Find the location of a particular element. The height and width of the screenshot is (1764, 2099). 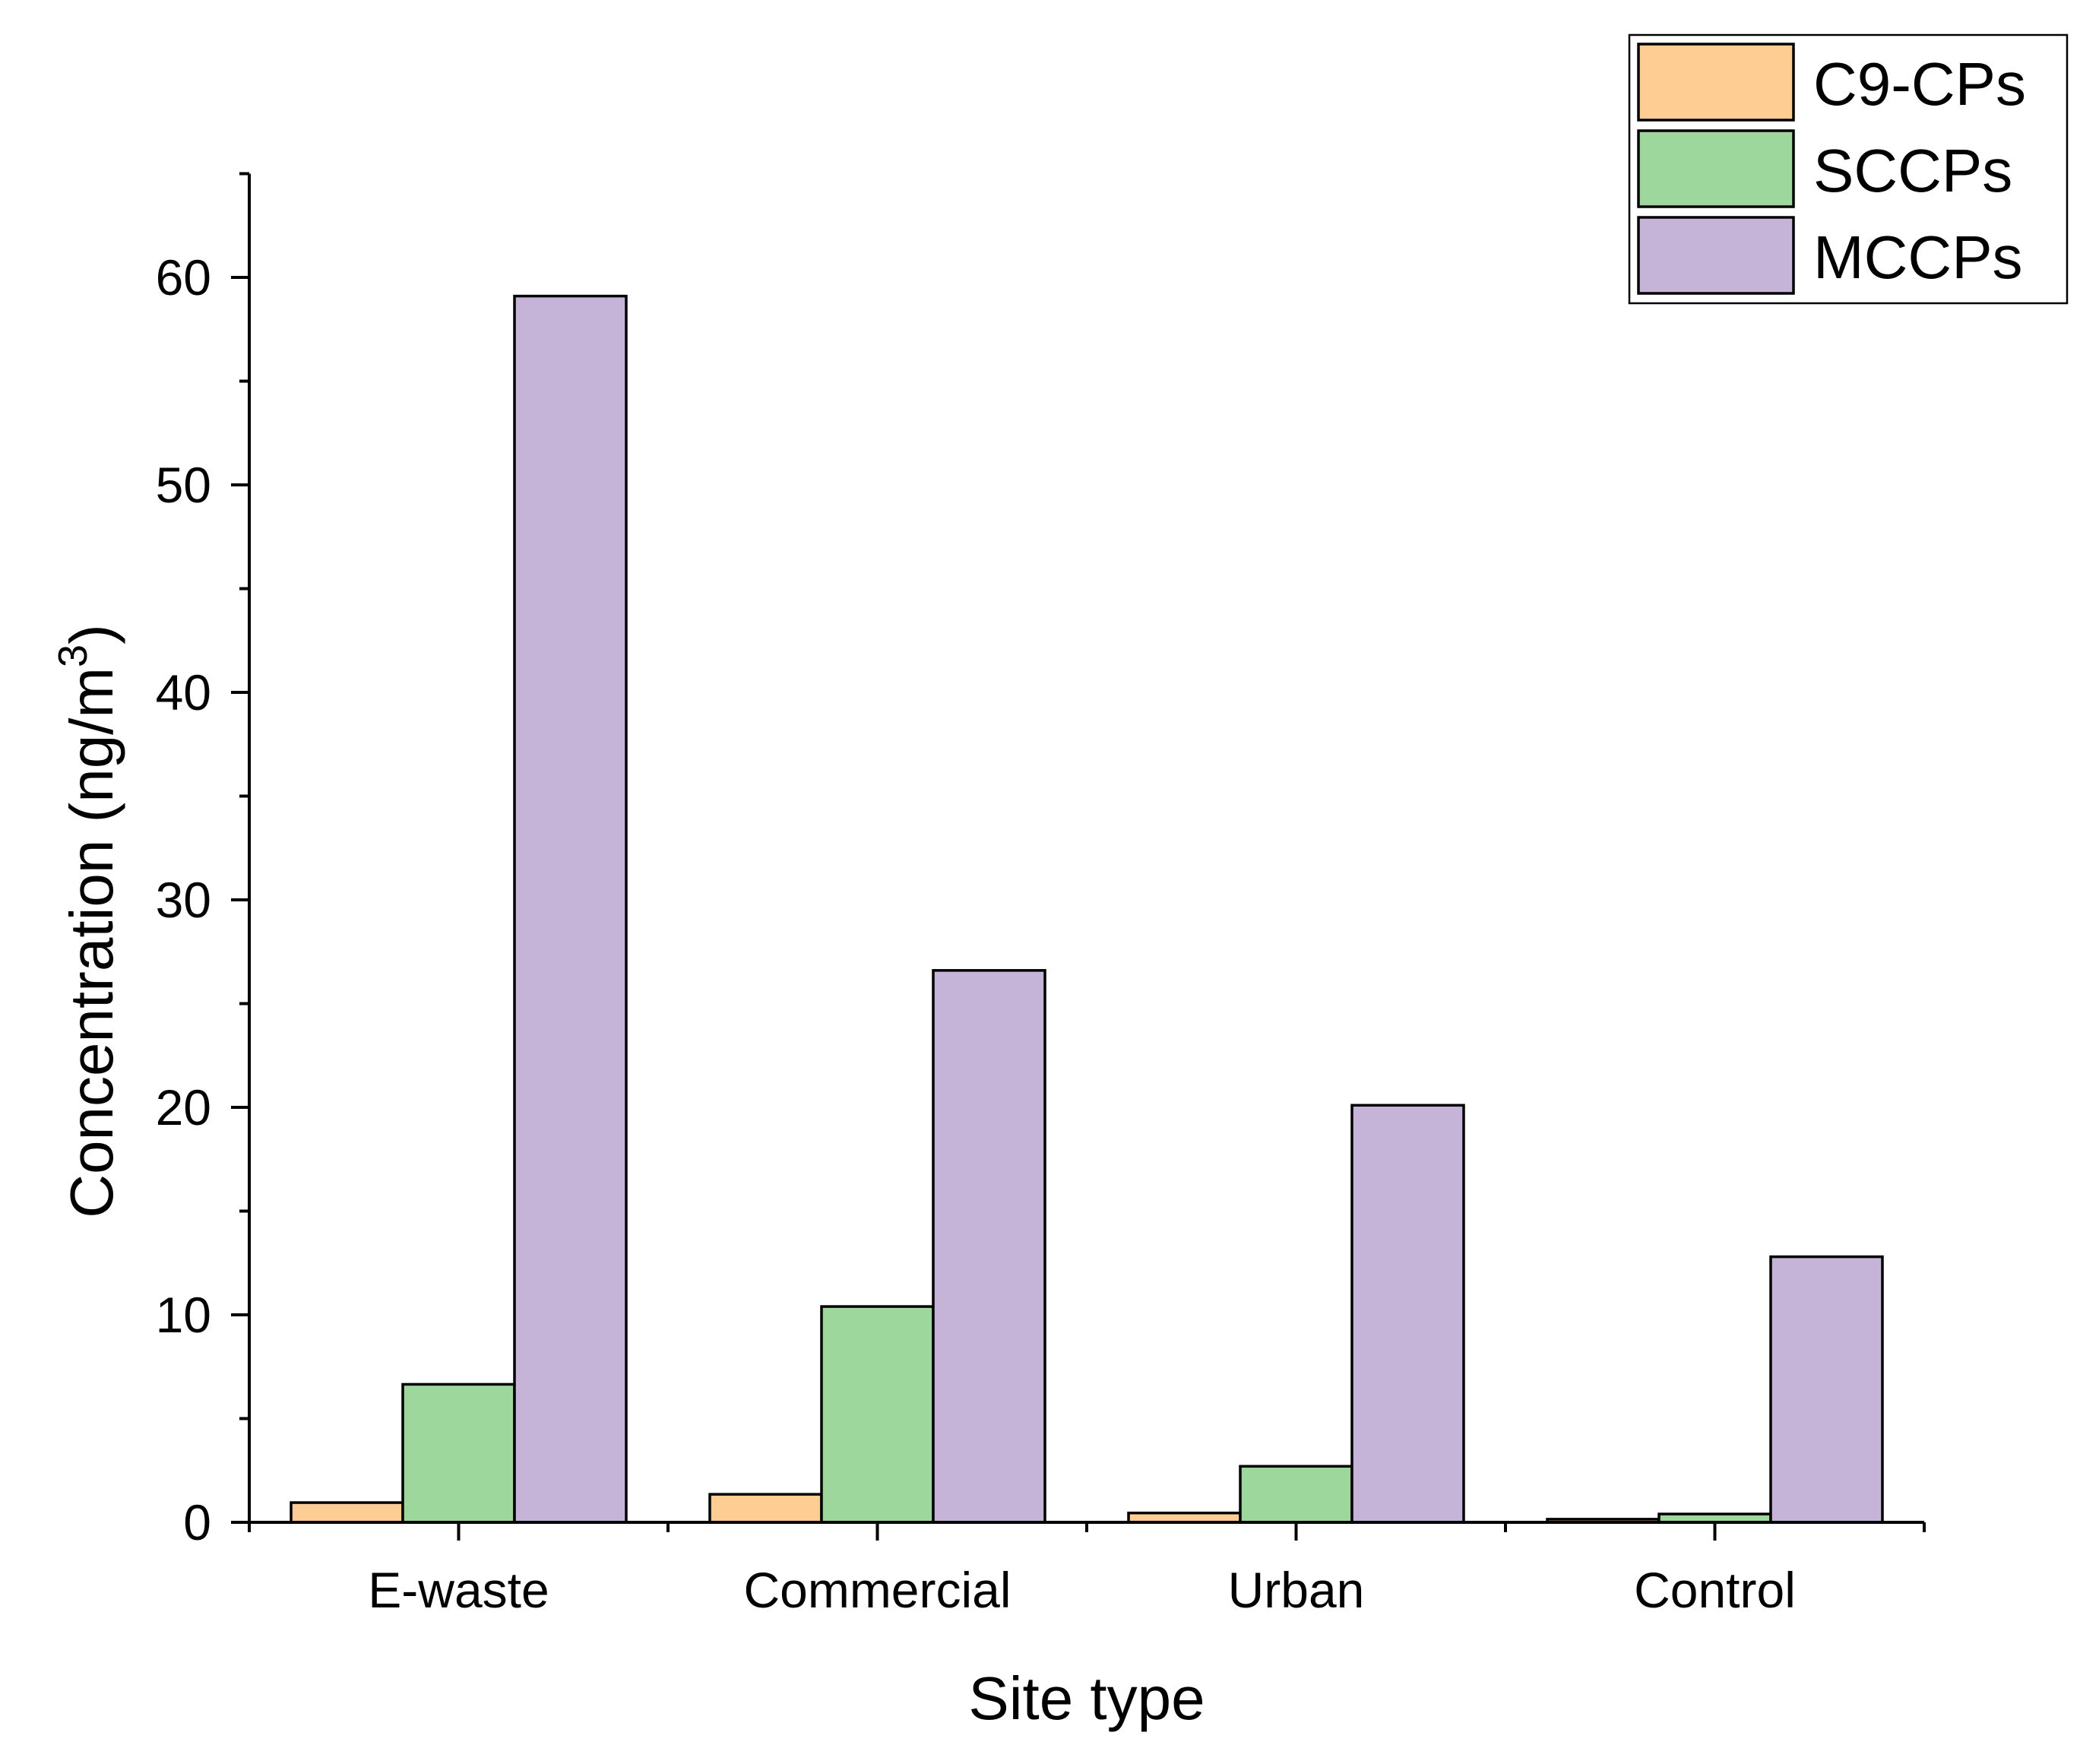

x-tick-label: E-waste is located at coordinates (458, 1590).